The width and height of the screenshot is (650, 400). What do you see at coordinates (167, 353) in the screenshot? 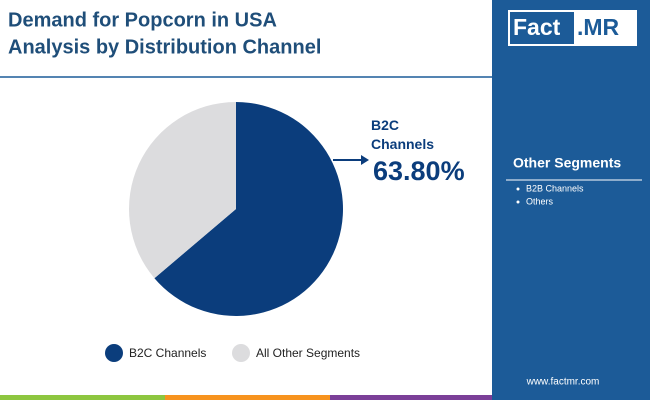
I see `legend-label: B2C Channels` at bounding box center [167, 353].